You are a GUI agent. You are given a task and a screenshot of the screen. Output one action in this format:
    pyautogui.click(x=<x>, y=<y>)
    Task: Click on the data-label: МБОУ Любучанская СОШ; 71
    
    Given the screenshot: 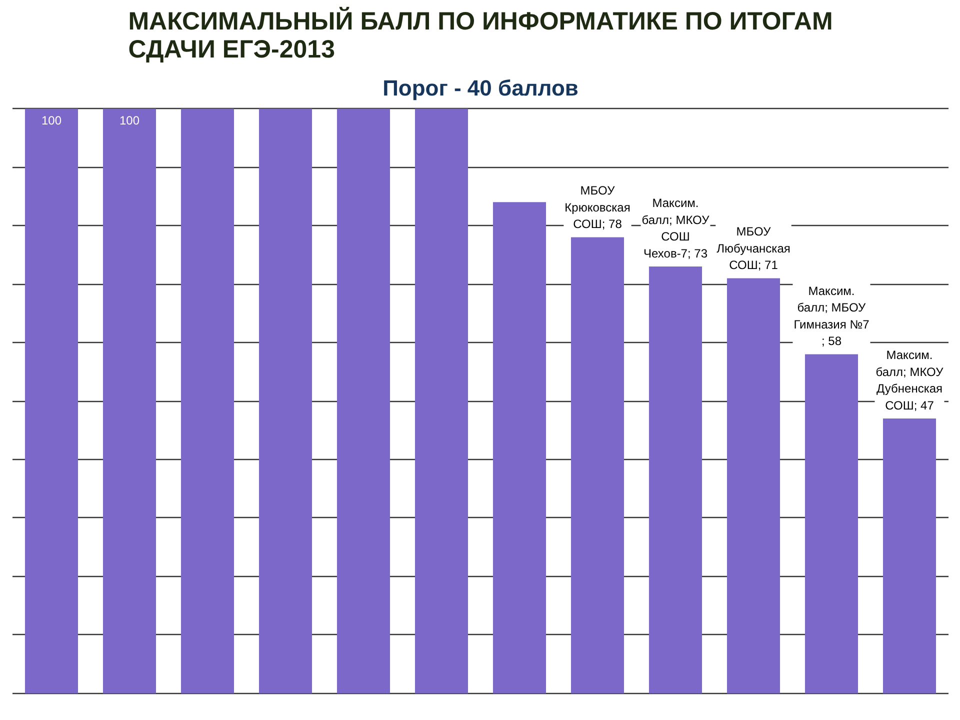 What is the action you would take?
    pyautogui.click(x=753, y=248)
    